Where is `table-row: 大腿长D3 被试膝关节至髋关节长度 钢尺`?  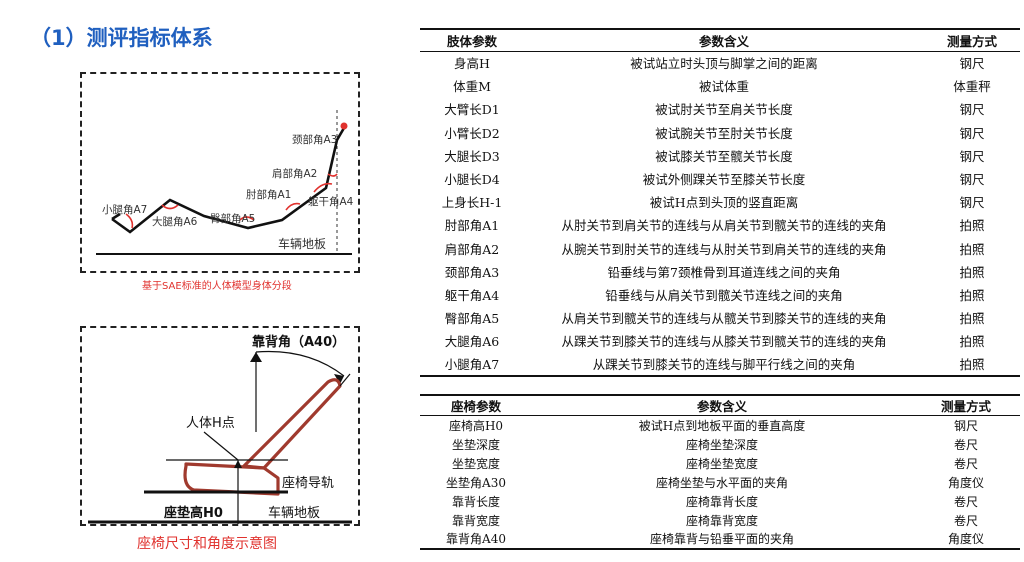
table-row: 大腿长D3 被试膝关节至髋关节长度 钢尺 is located at coordinates (720, 155).